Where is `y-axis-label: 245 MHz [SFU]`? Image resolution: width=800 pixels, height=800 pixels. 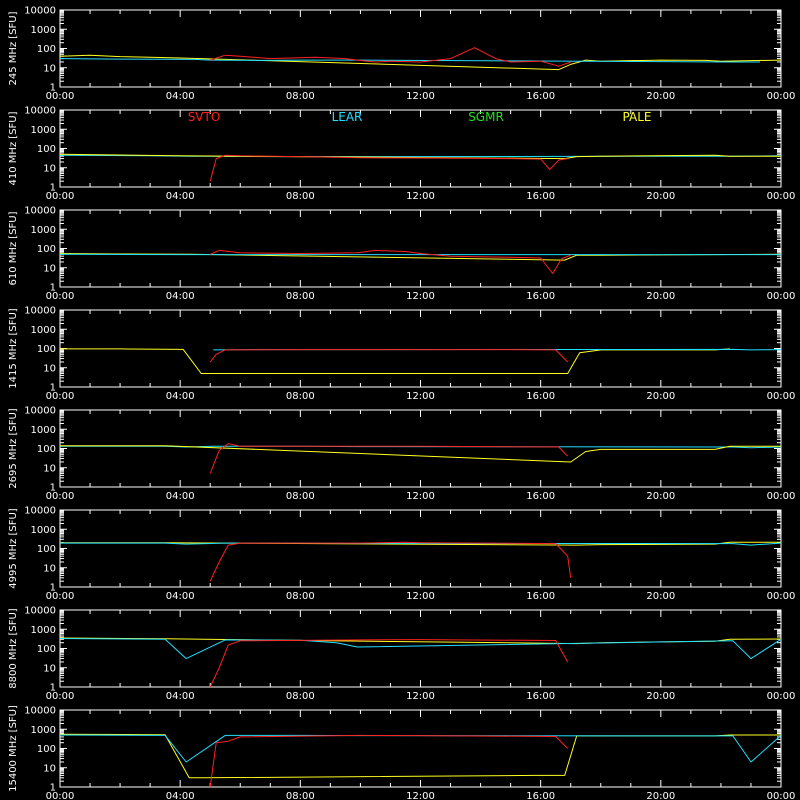
y-axis-label: 245 MHz [SFU] is located at coordinates (13, 48).